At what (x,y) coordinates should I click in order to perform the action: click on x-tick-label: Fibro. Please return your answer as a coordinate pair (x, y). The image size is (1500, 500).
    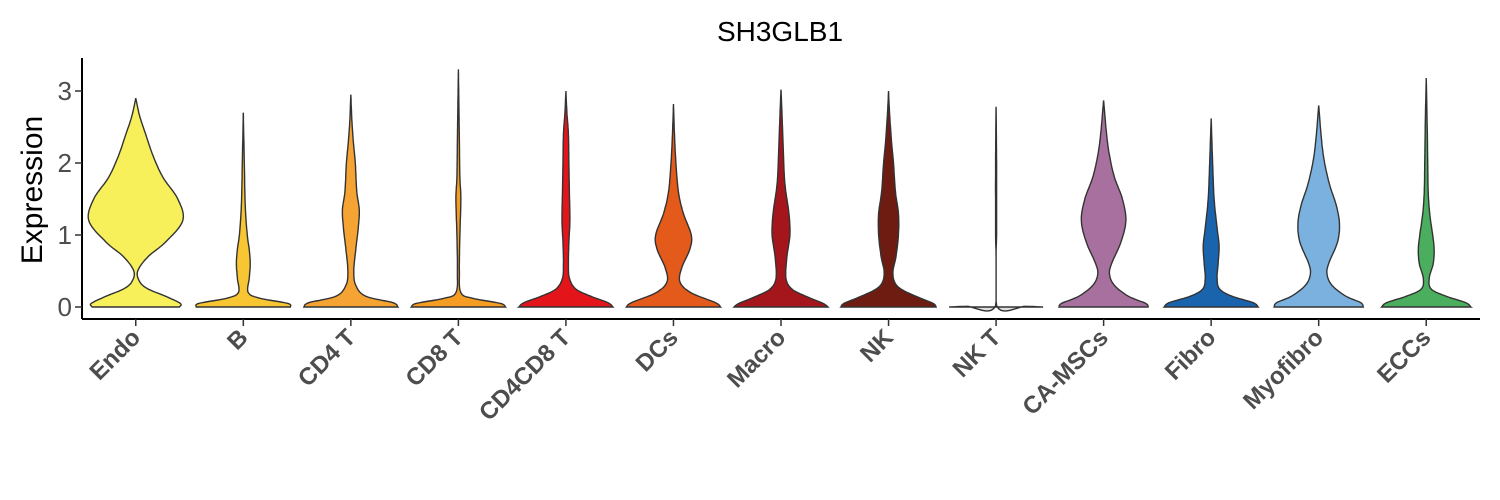
    Looking at the image, I should click on (1191, 355).